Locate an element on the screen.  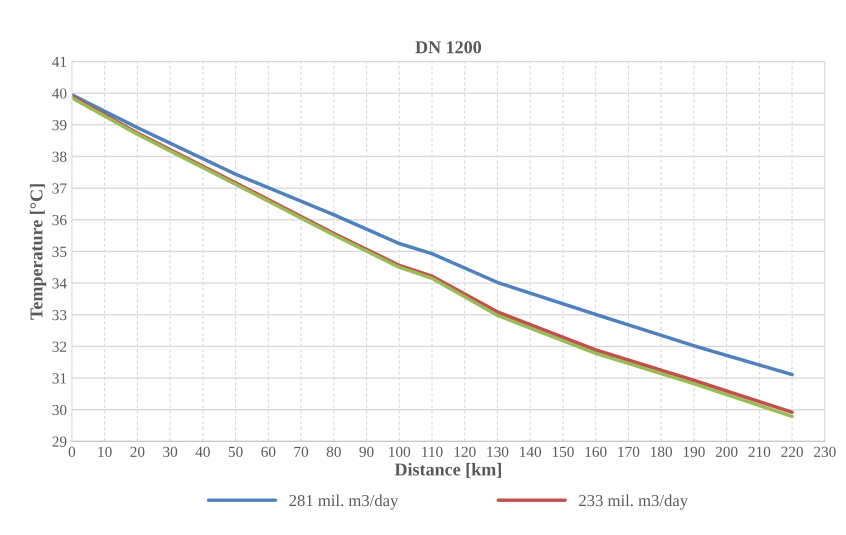
y-tick-label: 32 is located at coordinates (59, 347).